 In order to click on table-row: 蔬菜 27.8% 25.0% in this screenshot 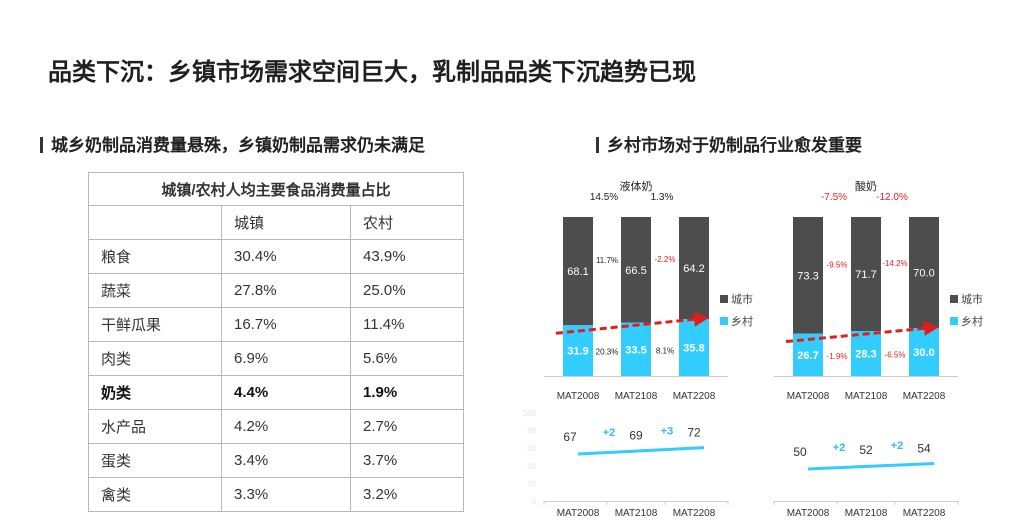, I will do `click(276, 290)`.